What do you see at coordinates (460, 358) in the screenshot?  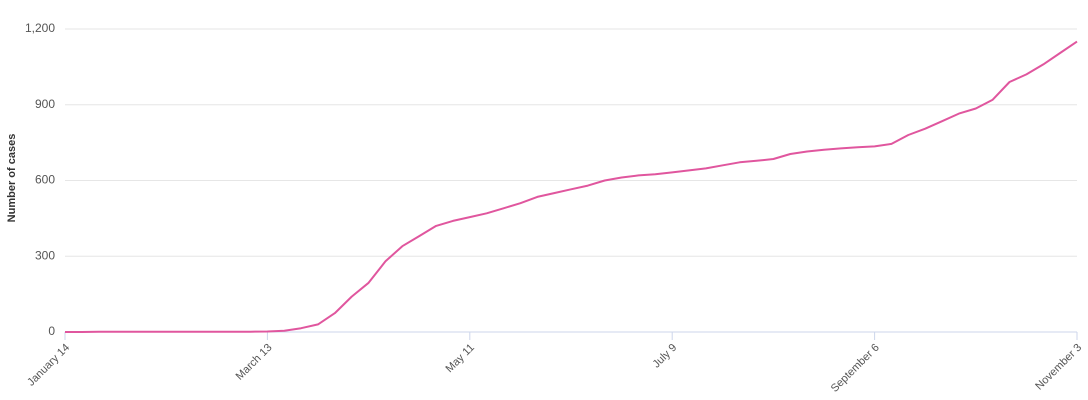 I see `x-tick-label: May 11` at bounding box center [460, 358].